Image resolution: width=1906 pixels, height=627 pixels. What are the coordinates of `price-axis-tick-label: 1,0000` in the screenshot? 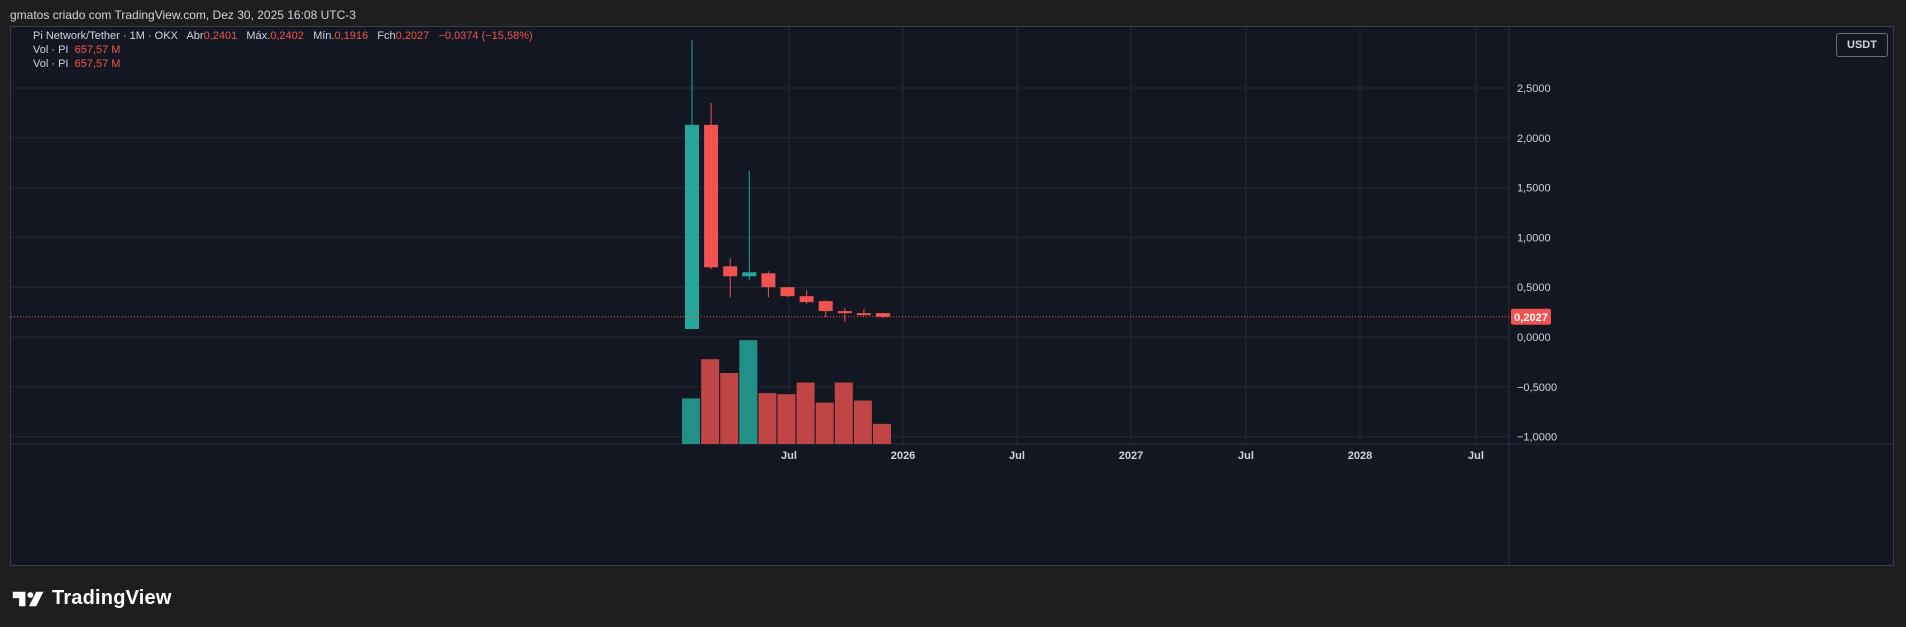 It's located at (1534, 238).